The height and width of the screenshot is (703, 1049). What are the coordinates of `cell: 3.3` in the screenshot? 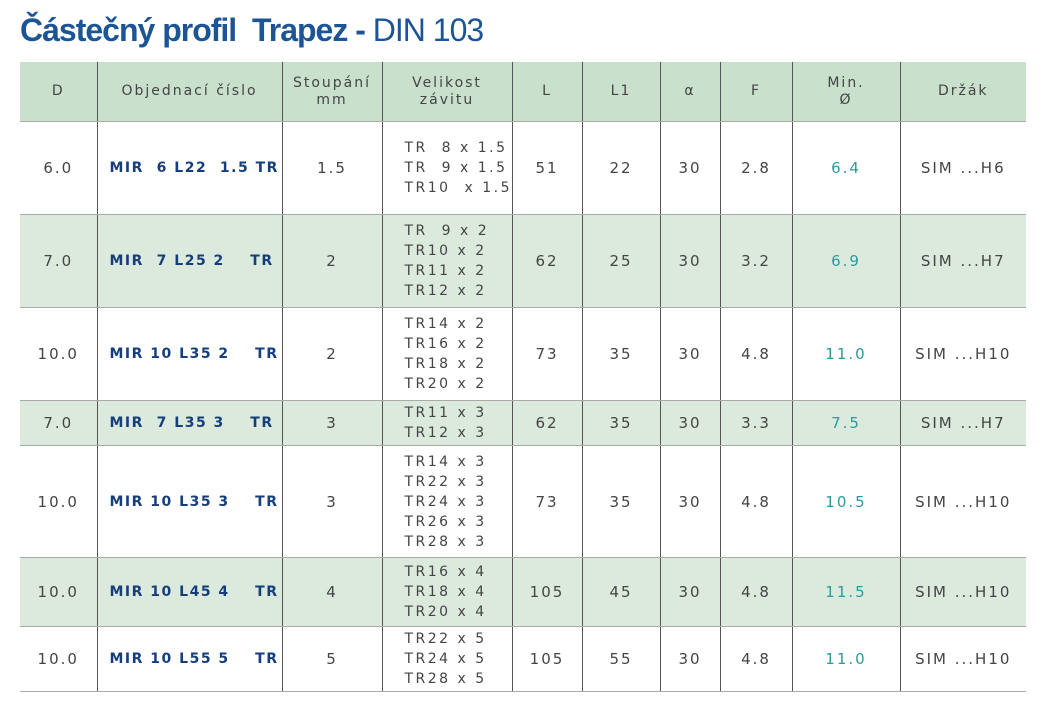 It's located at (755, 423).